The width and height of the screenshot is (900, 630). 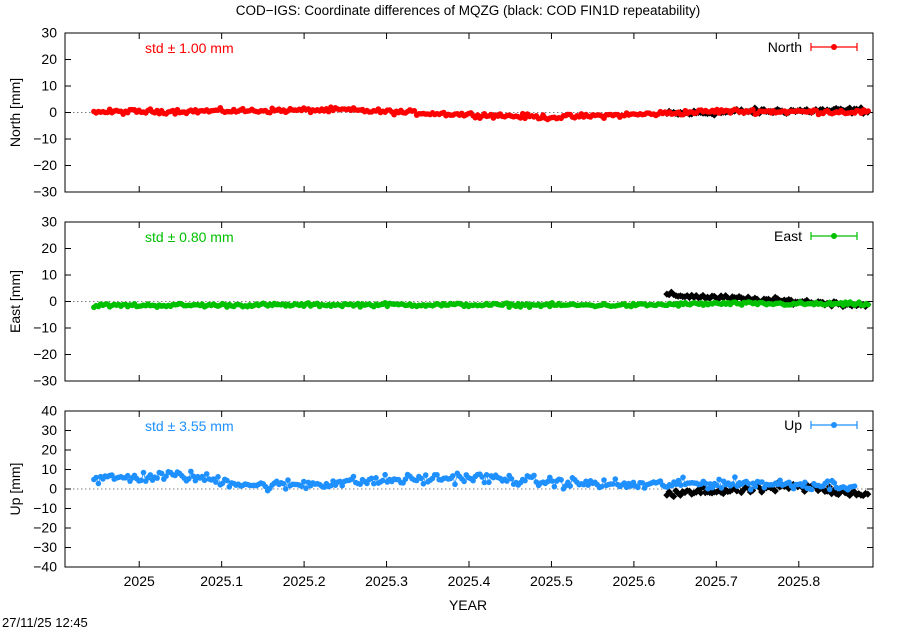 I want to click on legend-label: East, so click(x=788, y=236).